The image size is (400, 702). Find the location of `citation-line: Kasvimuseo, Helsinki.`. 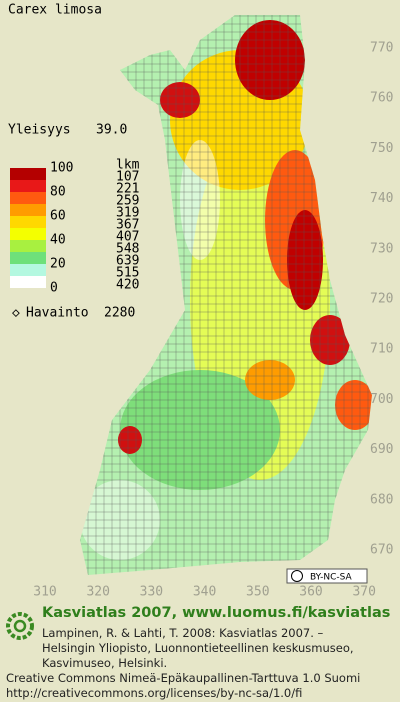

citation-line: Kasvimuseo, Helsinki. is located at coordinates (104, 663).